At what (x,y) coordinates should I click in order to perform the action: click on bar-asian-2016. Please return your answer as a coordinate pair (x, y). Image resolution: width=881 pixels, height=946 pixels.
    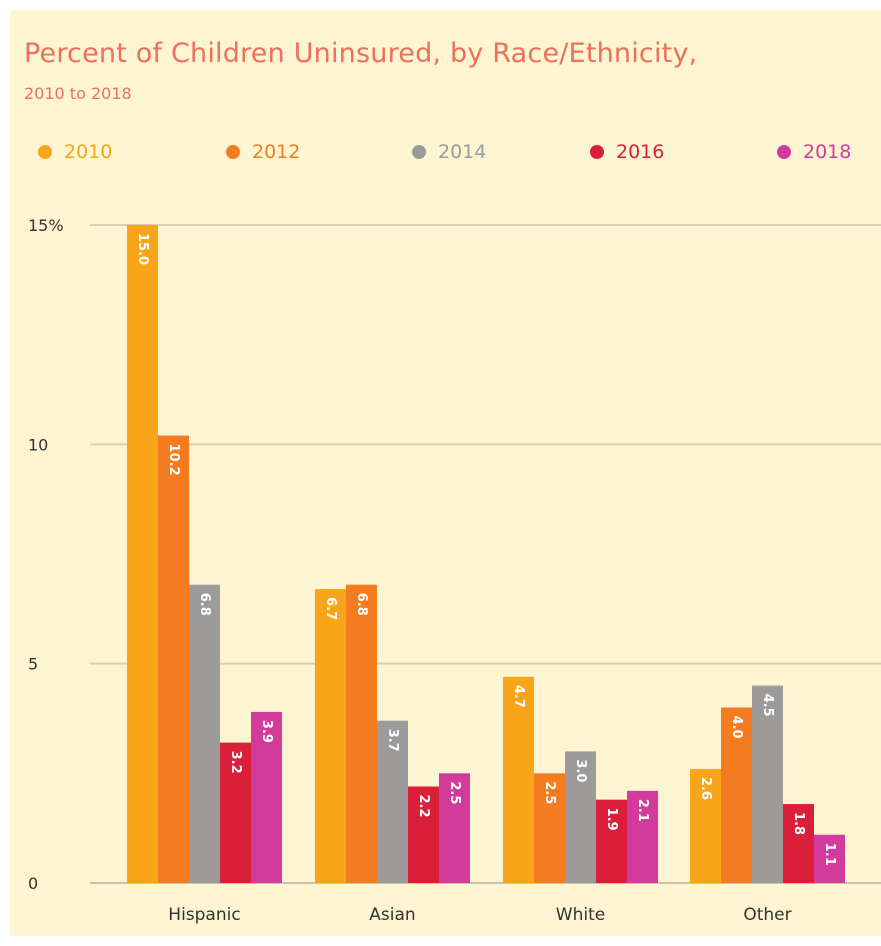
    Looking at the image, I should click on (423, 834).